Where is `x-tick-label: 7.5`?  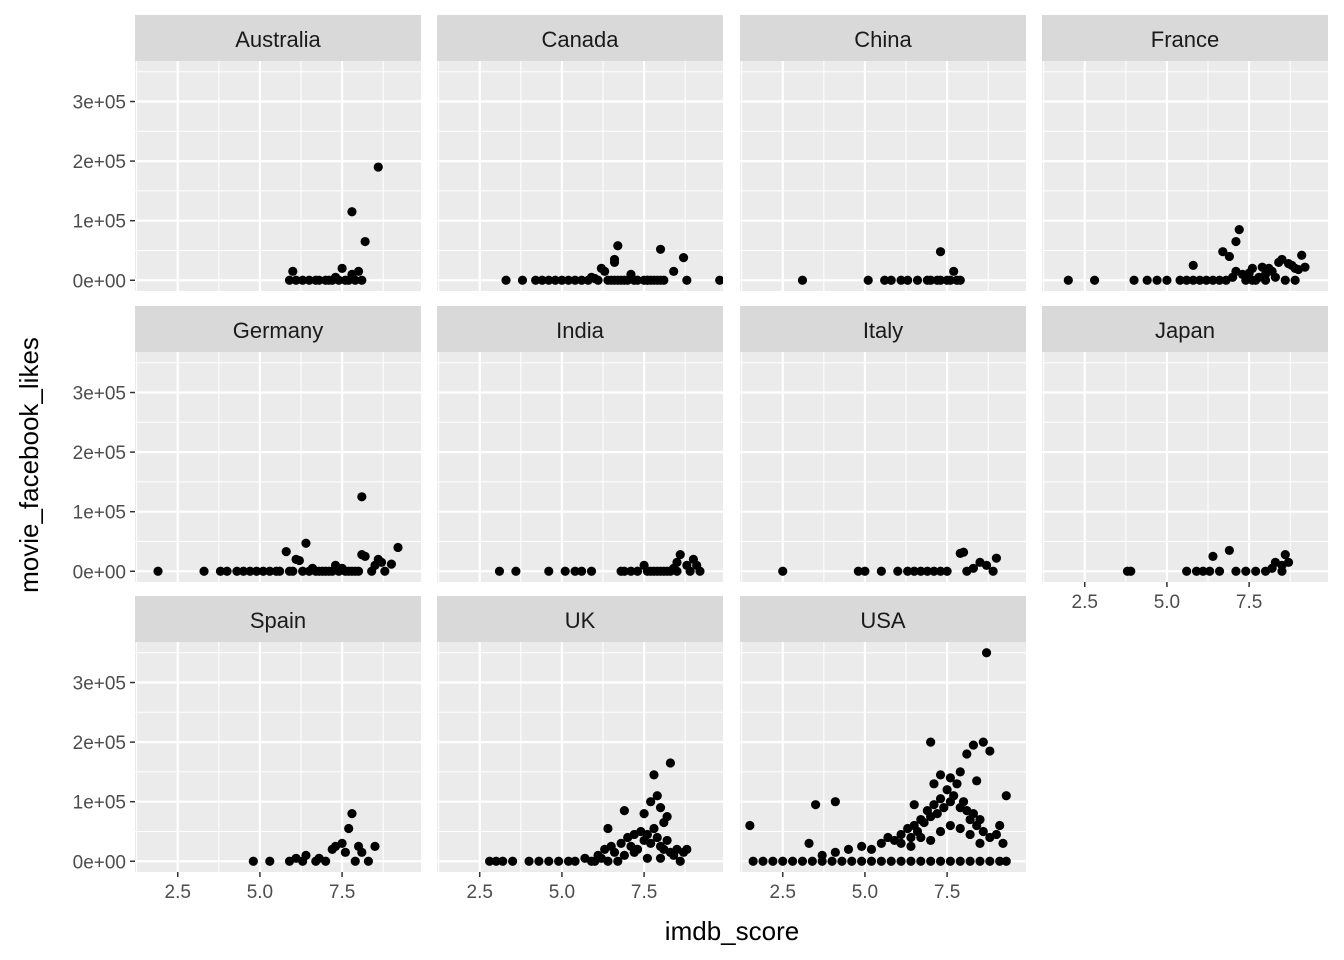
x-tick-label: 7.5 is located at coordinates (947, 892).